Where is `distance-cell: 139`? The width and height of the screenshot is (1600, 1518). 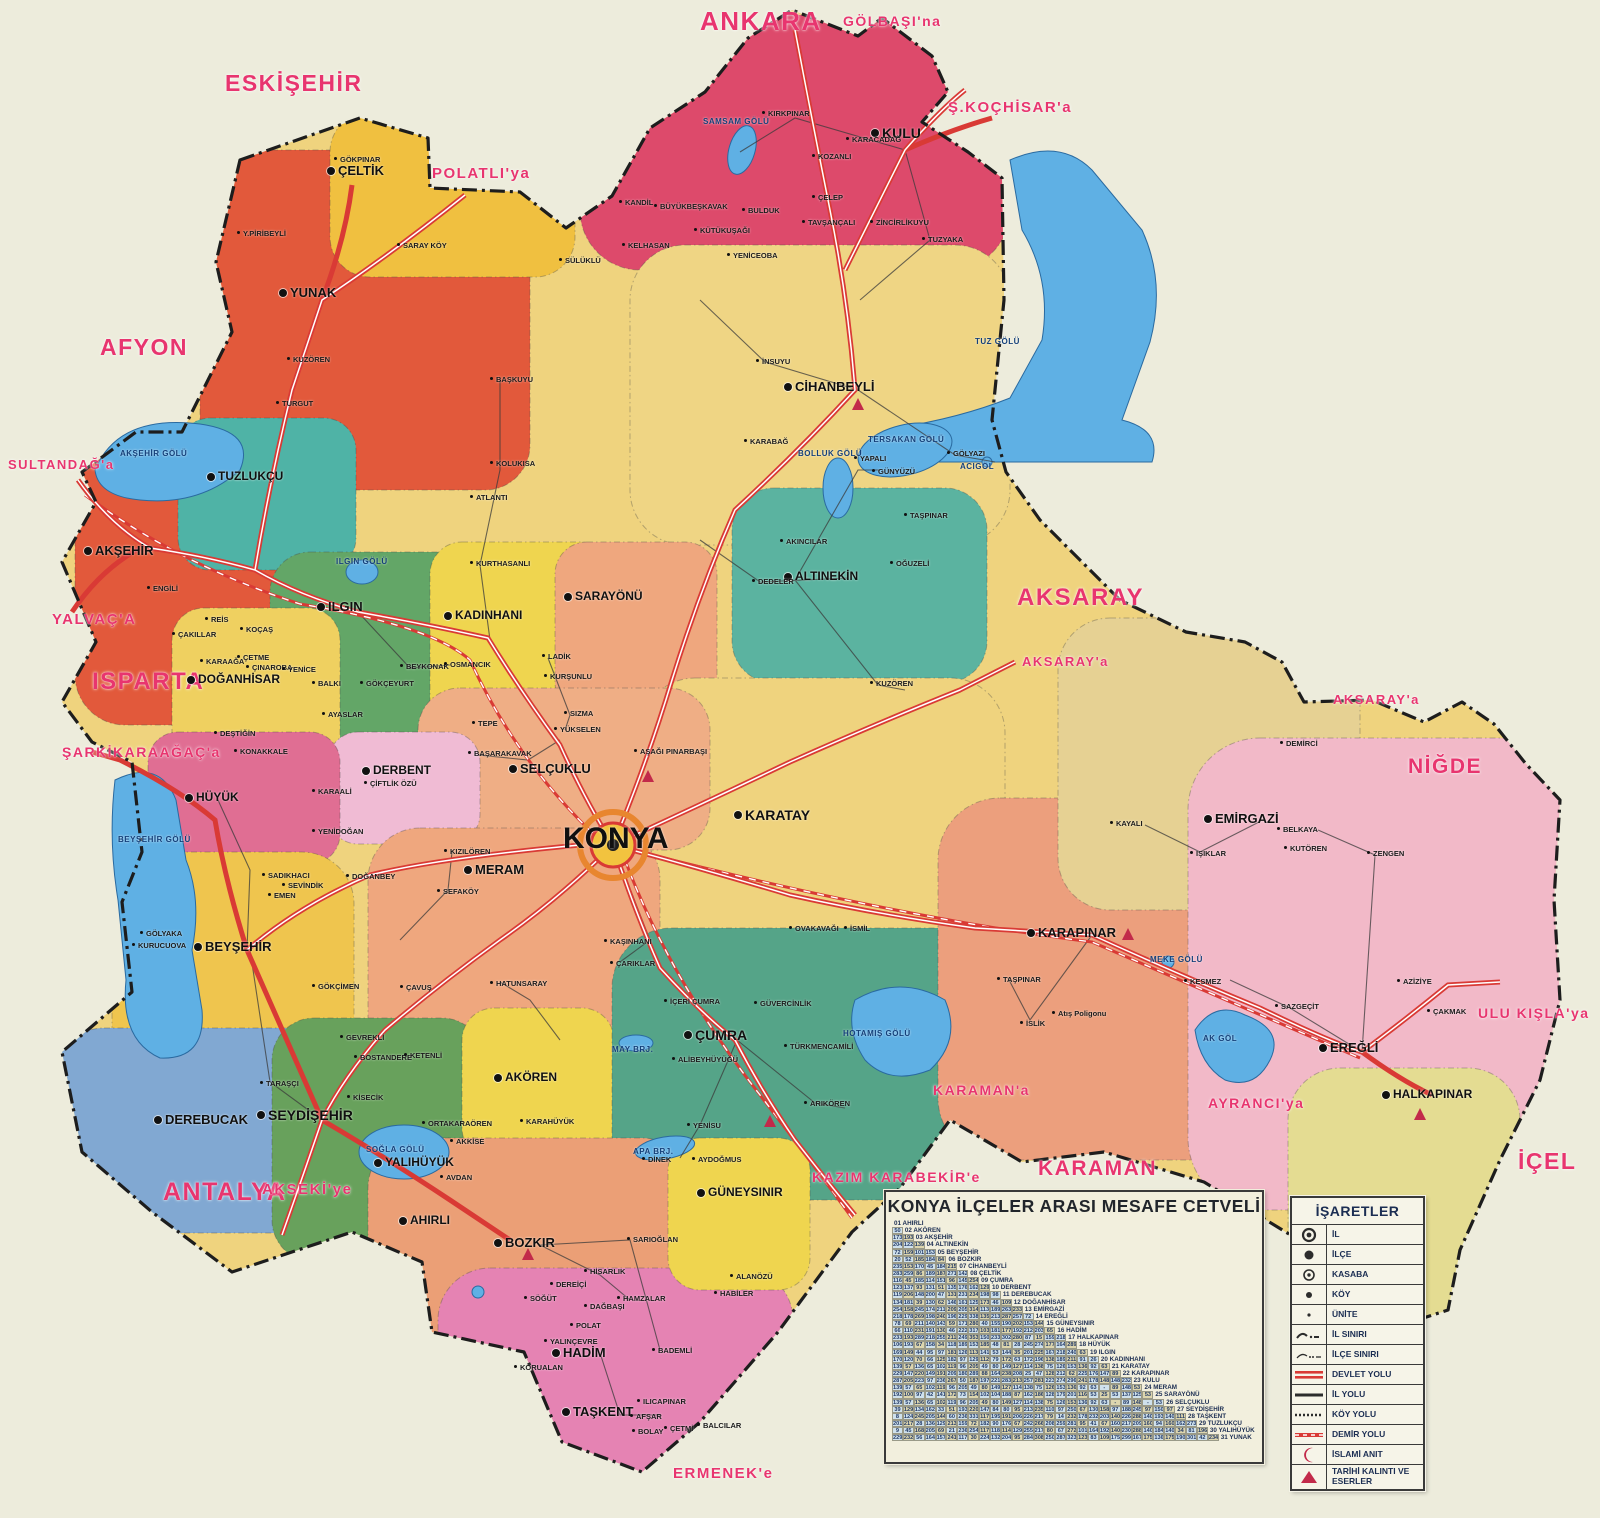
distance-cell: 139 is located at coordinates (897, 1366).